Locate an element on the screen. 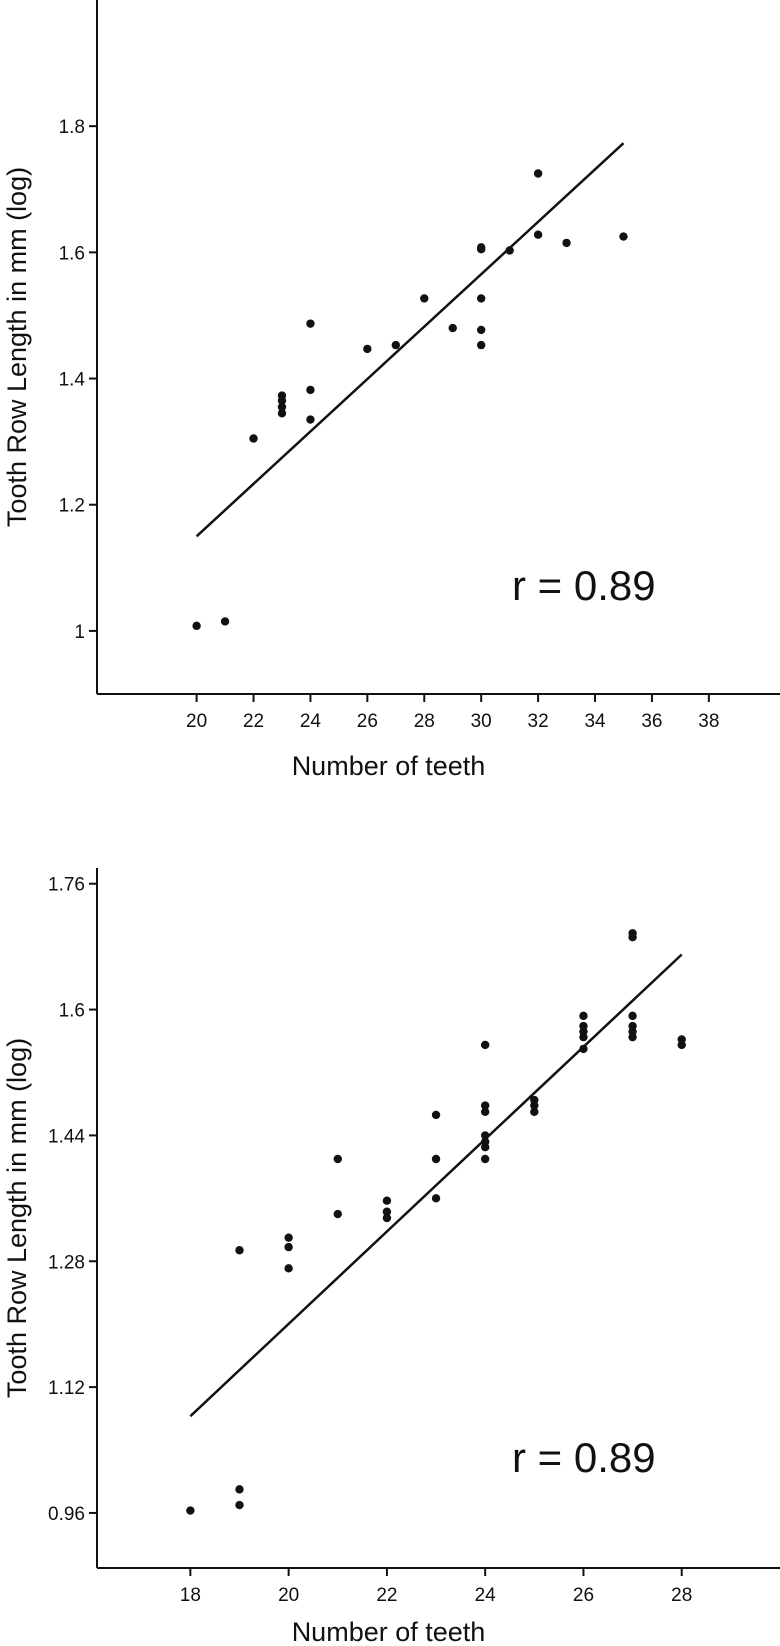 This screenshot has width=780, height=1646. y-tick-label: 0.96 is located at coordinates (66, 1514).